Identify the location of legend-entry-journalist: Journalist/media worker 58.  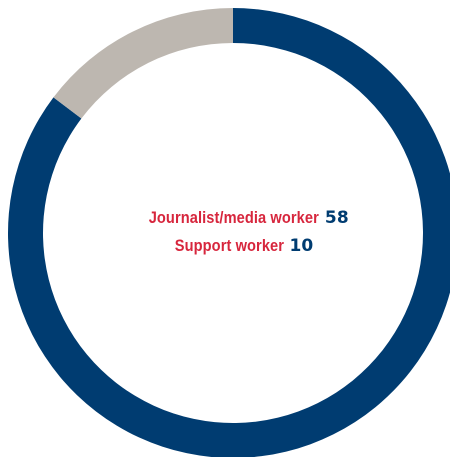
(235, 218).